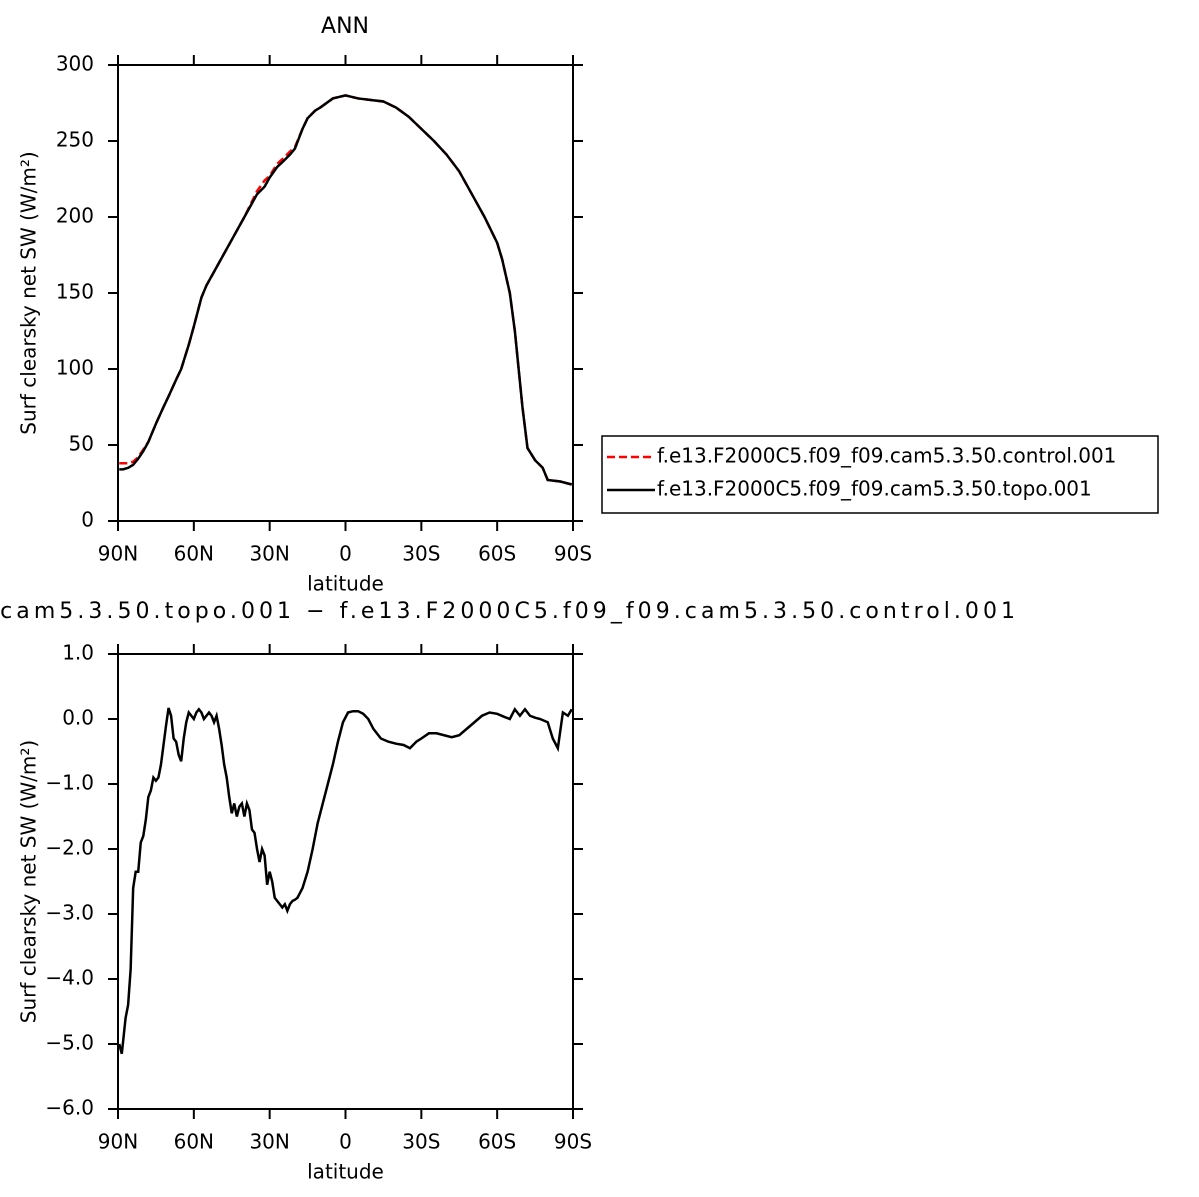  I want to click on y-tick-label: 200, so click(75, 216).